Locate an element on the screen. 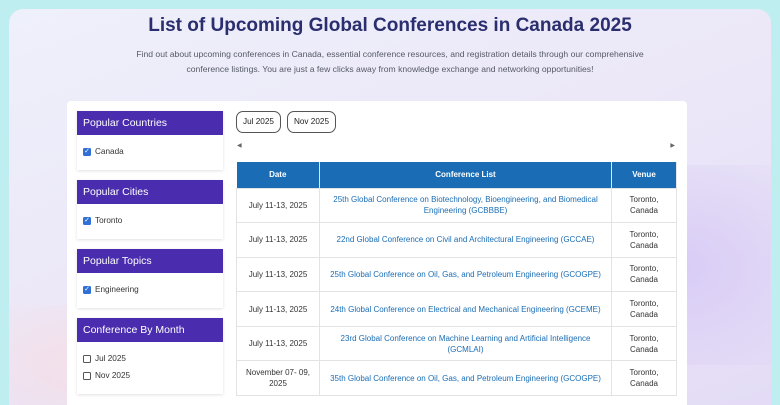 The height and width of the screenshot is (405, 780). horizontal-scrollbar: ◀ ▶ is located at coordinates (456, 147).